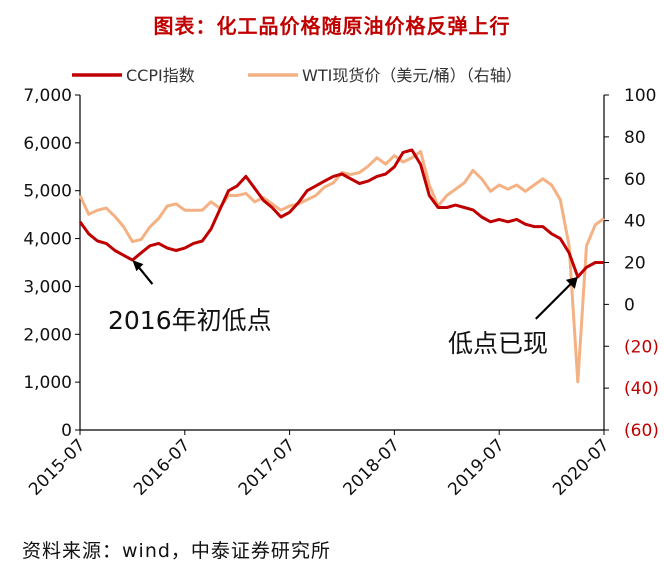 The height and width of the screenshot is (568, 664). I want to click on legend-wti-label: WTI现货价（美元/桶）（右轴）, so click(412, 75).